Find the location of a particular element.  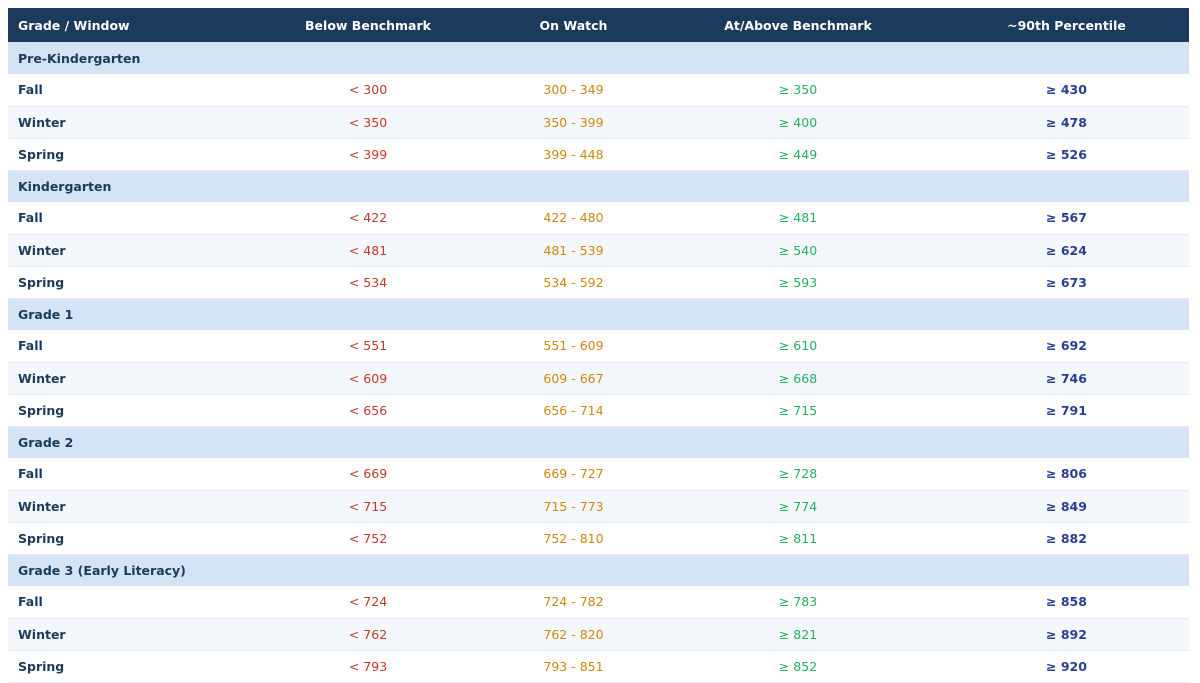

table-row: Fall < 422 422 - 480 ≥ 481 ≥ 567 is located at coordinates (598, 218).